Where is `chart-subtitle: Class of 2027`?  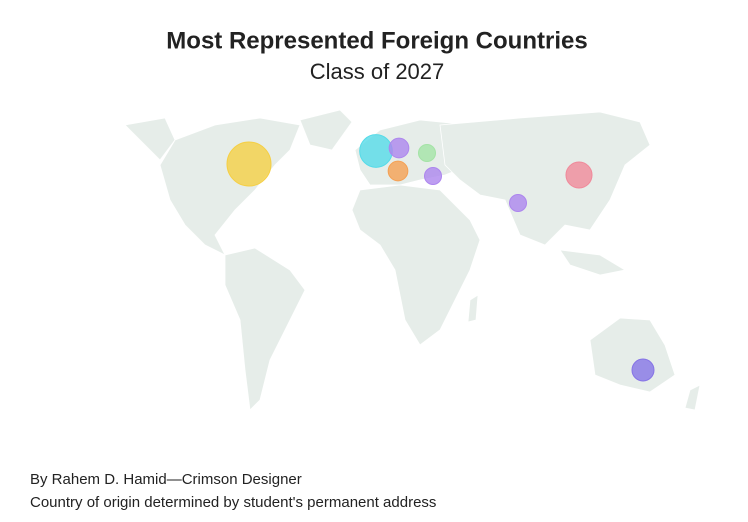 chart-subtitle: Class of 2027 is located at coordinates (377, 71).